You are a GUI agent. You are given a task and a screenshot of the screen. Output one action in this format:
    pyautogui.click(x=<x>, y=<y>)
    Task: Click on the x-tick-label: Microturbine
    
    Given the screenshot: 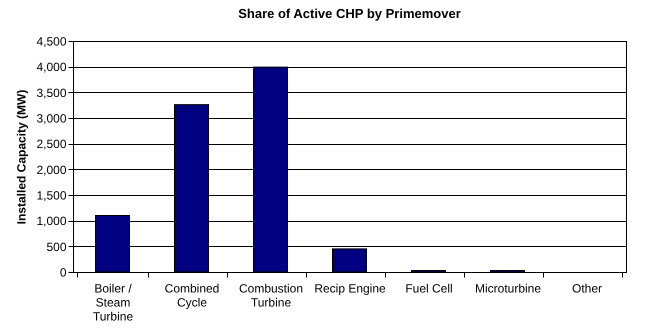 What is the action you would take?
    pyautogui.click(x=508, y=289)
    